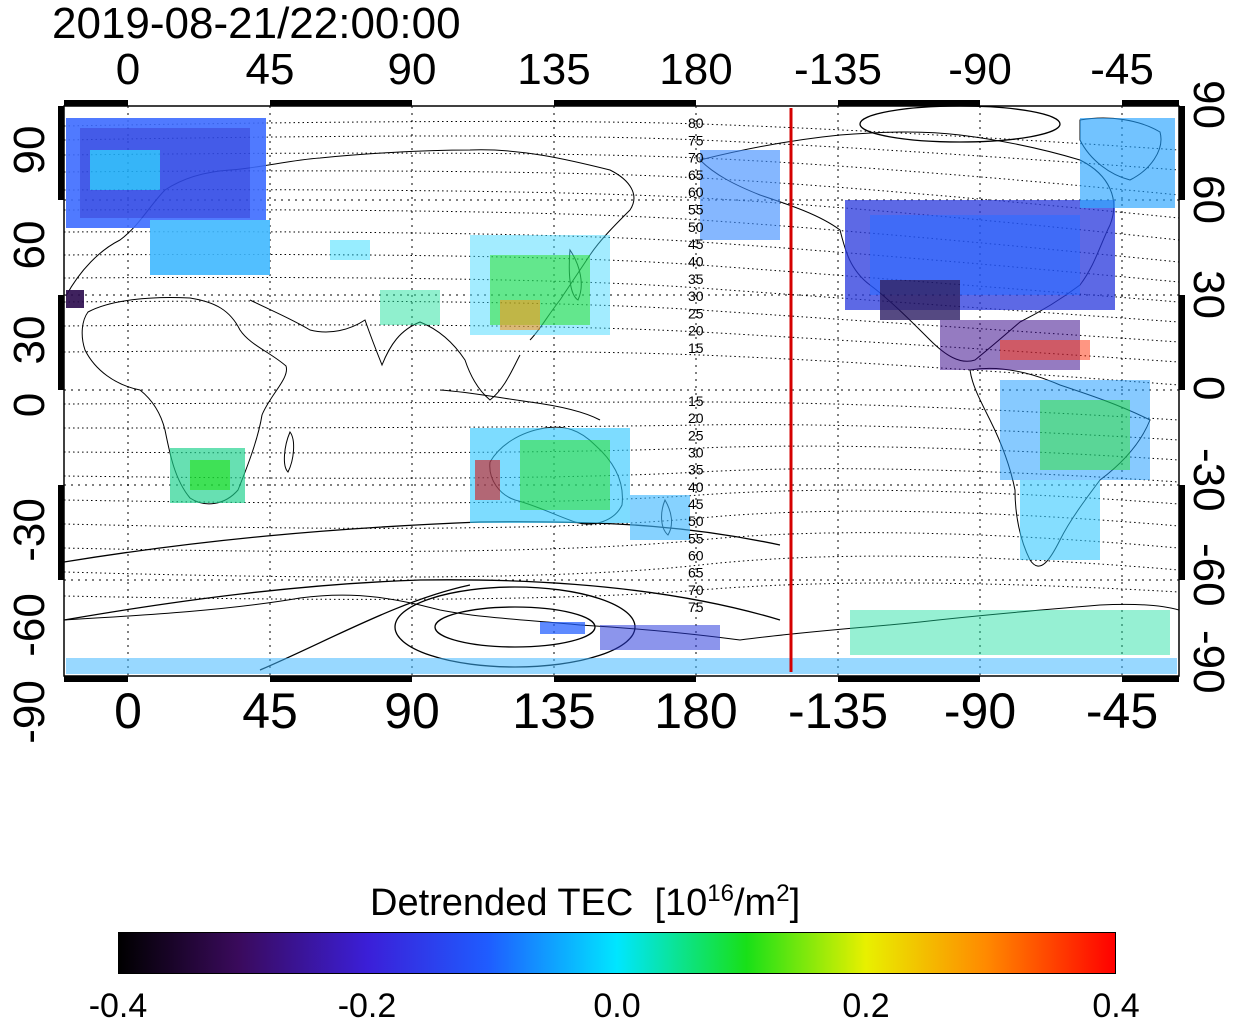 Image resolution: width=1240 pixels, height=1025 pixels. I want to click on lon-tick-top: 45, so click(270, 69).